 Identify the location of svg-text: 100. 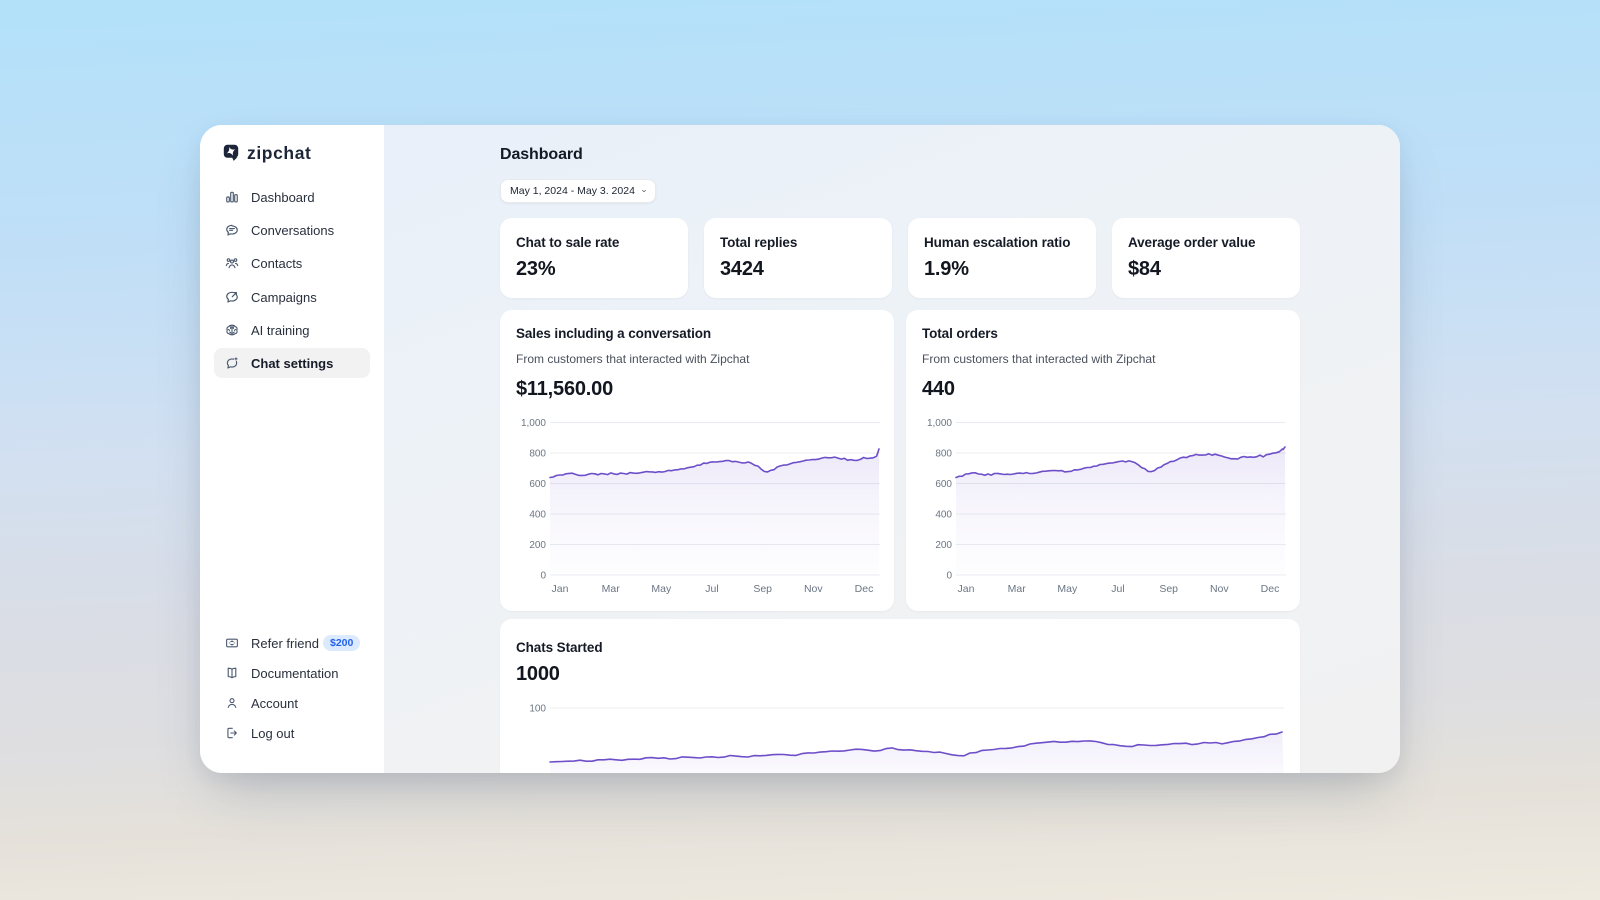
(537, 709).